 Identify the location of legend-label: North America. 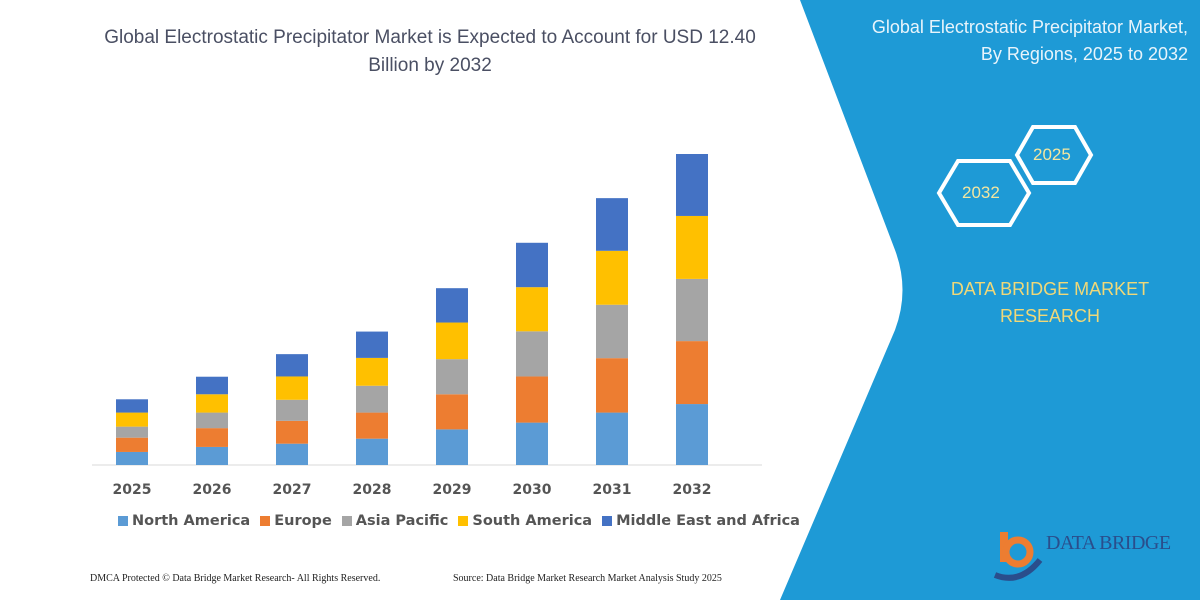
(191, 521).